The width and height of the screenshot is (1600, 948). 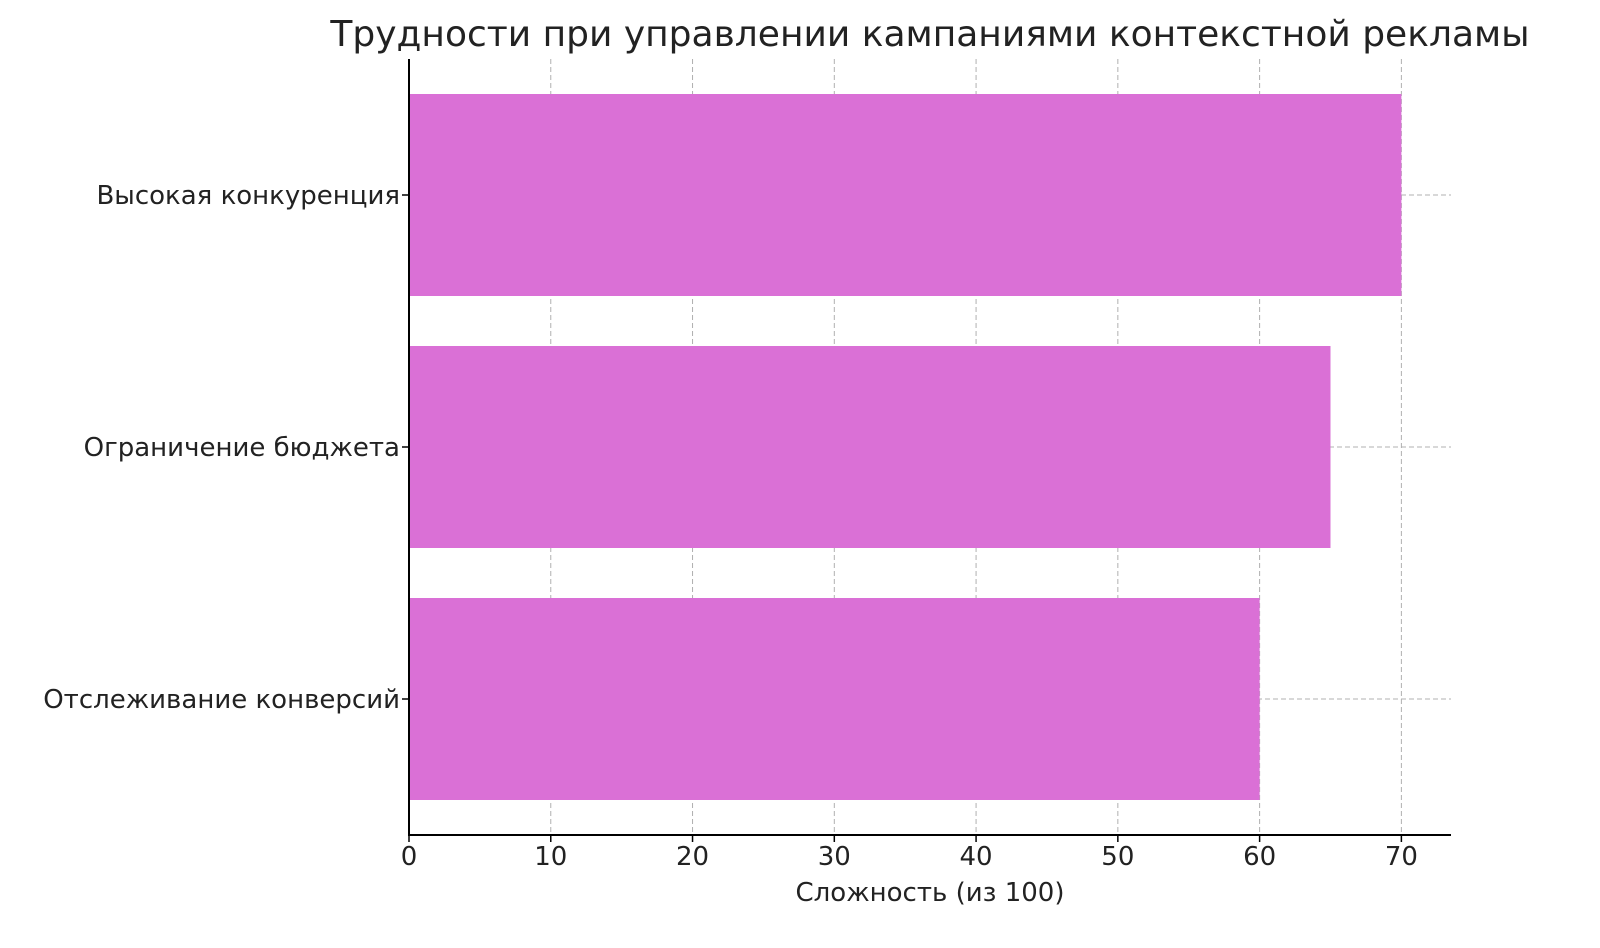 I want to click on x-tick-label: 40, so click(x=976, y=857).